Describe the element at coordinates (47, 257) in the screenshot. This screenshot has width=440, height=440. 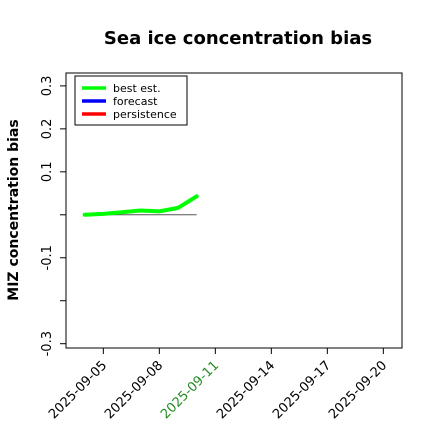
I see `y-tick-label: -0.1` at that location.